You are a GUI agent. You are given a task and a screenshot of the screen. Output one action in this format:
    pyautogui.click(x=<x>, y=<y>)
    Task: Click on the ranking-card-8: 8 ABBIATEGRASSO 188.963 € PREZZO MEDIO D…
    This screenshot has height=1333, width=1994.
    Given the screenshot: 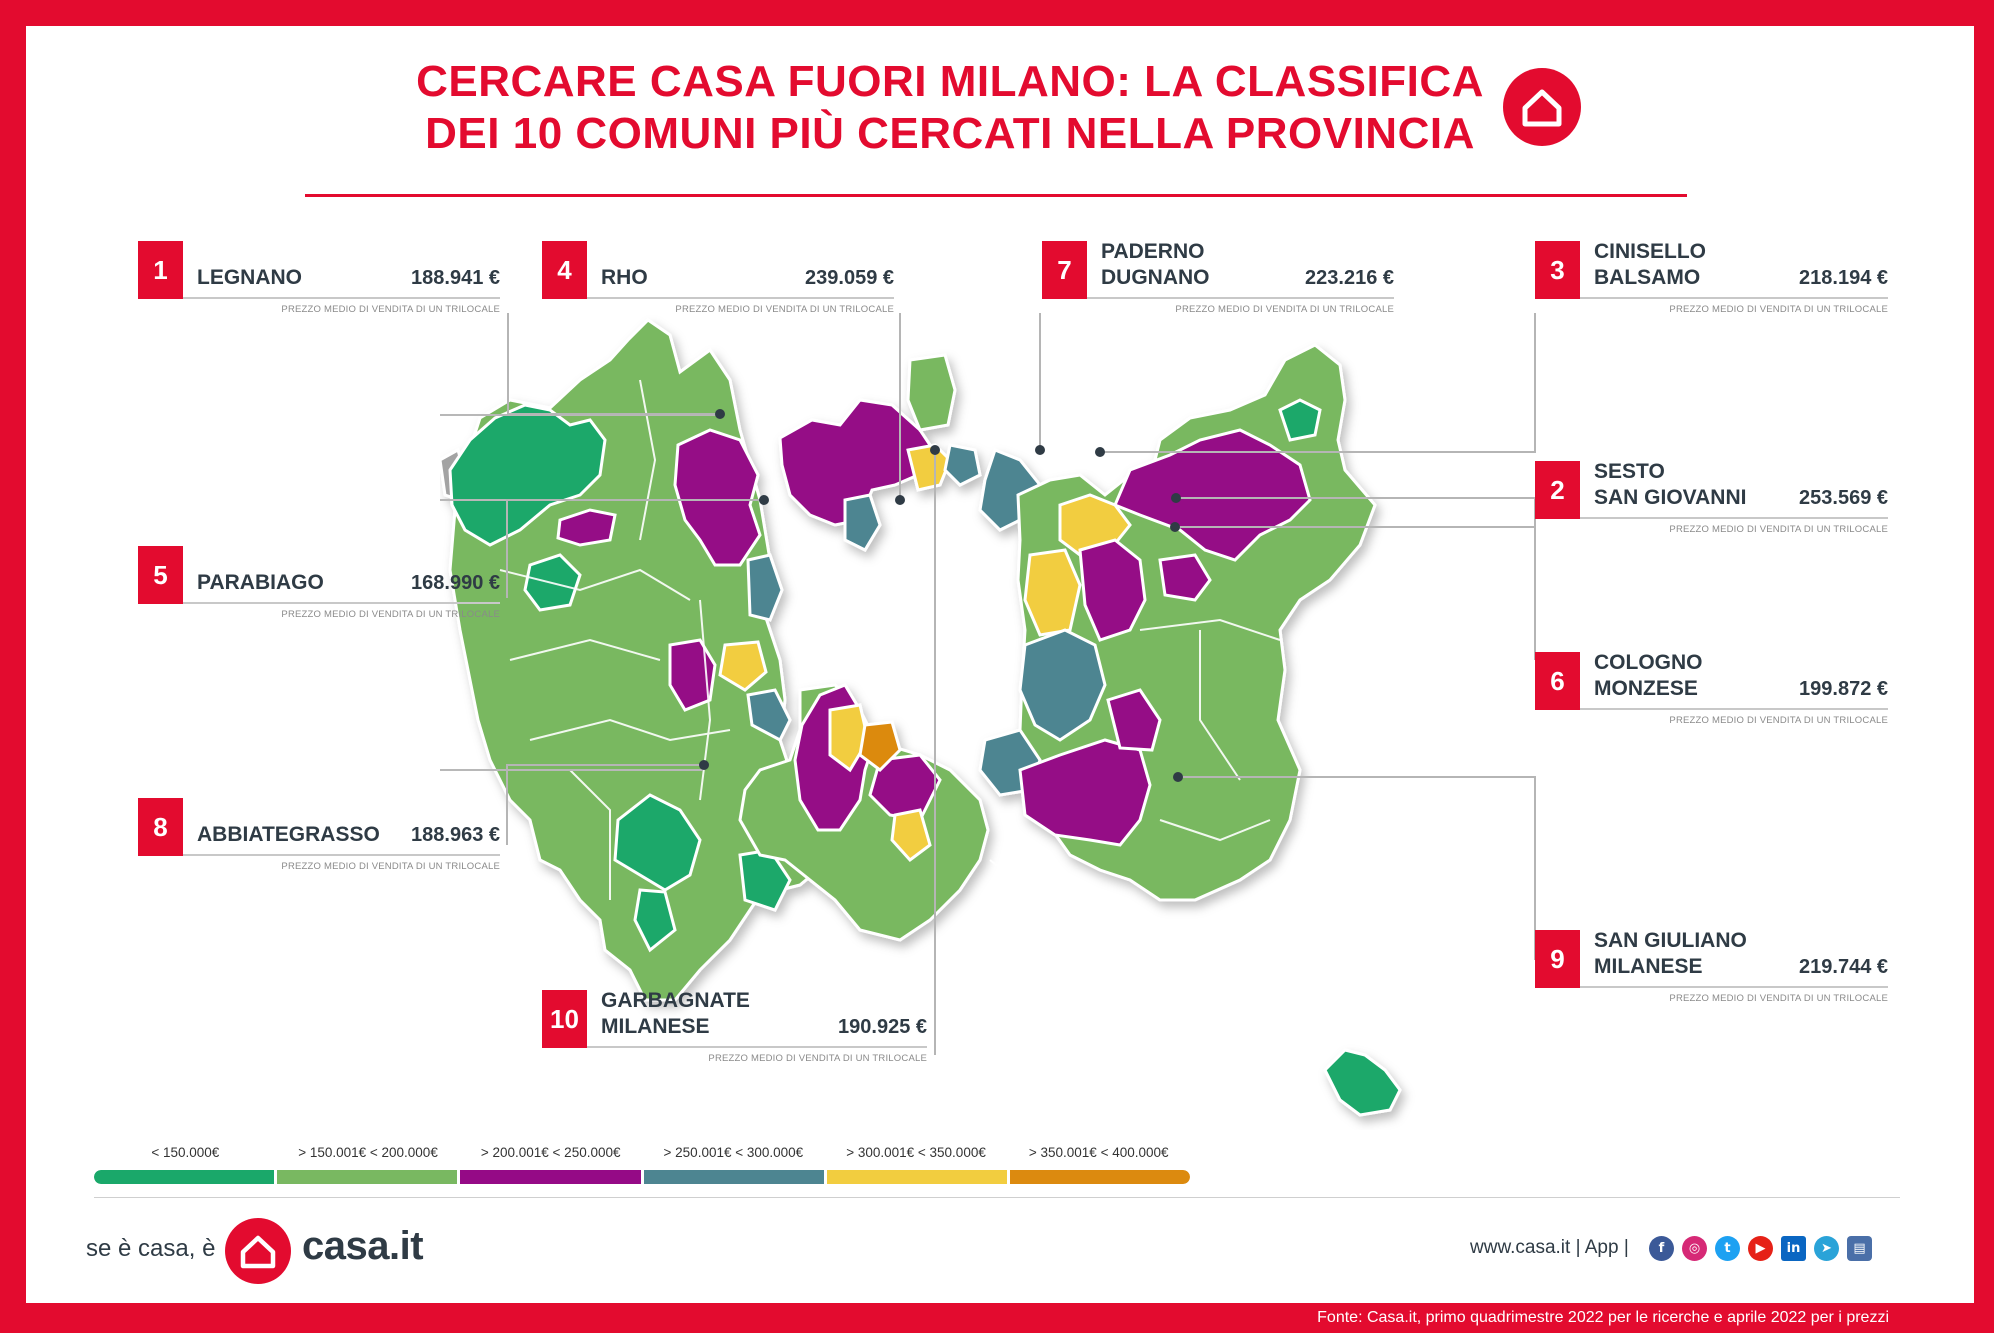 What is the action you would take?
    pyautogui.click(x=319, y=839)
    